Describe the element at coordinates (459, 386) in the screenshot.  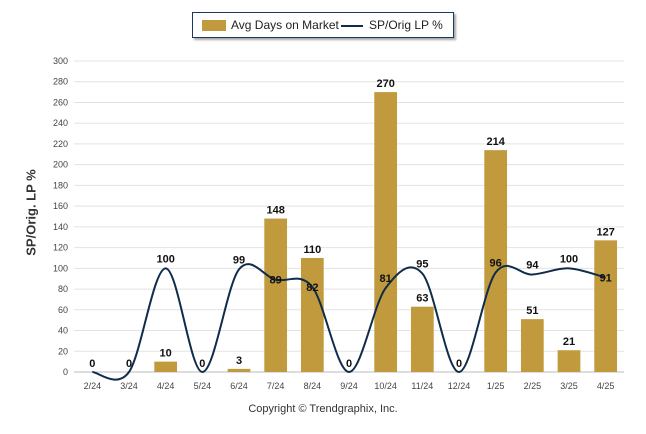
I see `x-tick-label: 12/24` at that location.